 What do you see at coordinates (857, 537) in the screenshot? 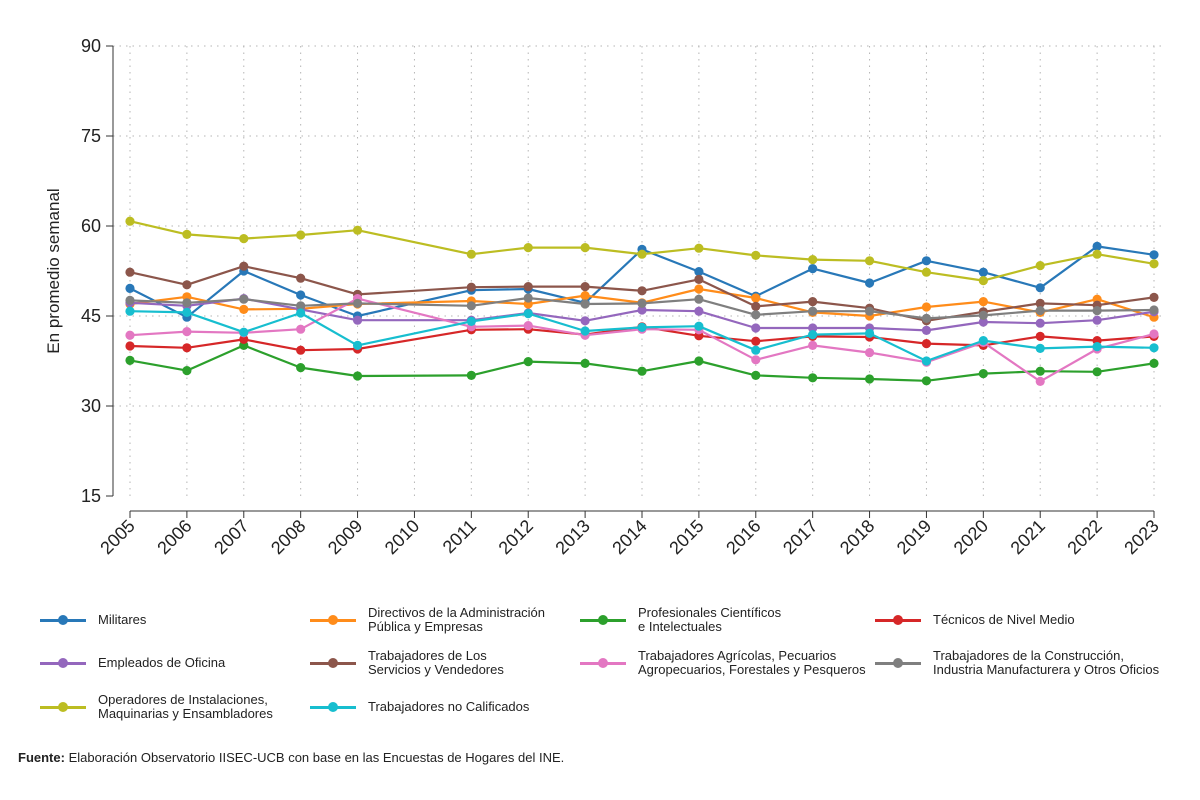
I see `x-tick-label-2018: 2018` at bounding box center [857, 537].